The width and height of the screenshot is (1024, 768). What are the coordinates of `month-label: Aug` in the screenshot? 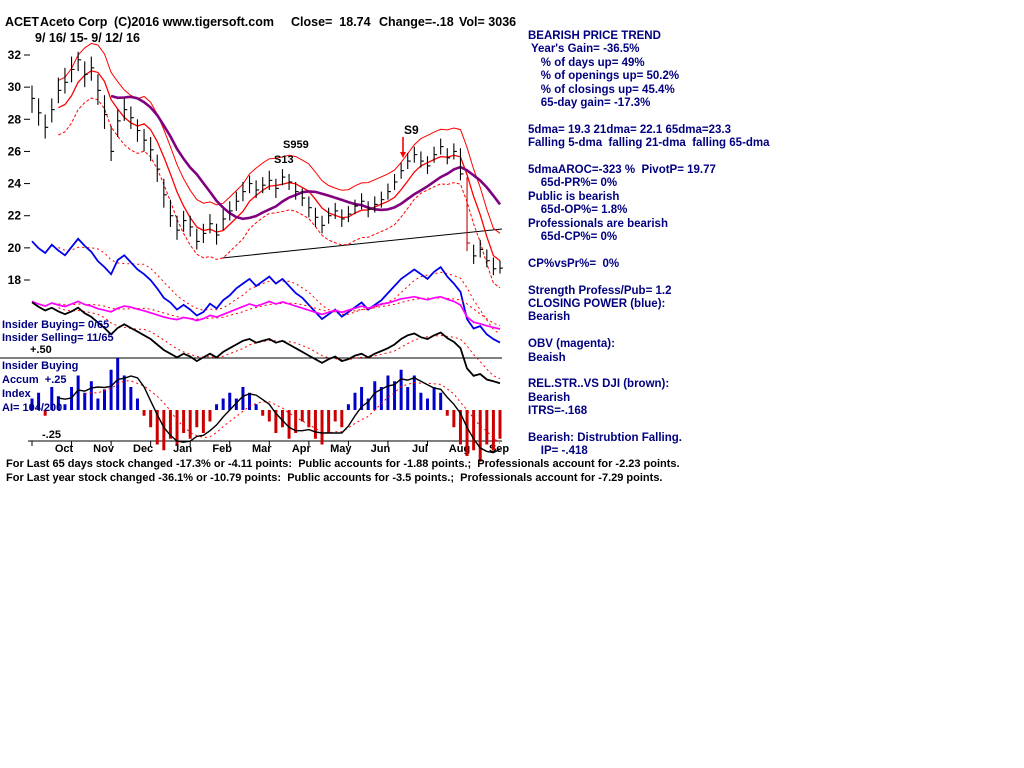 It's located at (459, 449).